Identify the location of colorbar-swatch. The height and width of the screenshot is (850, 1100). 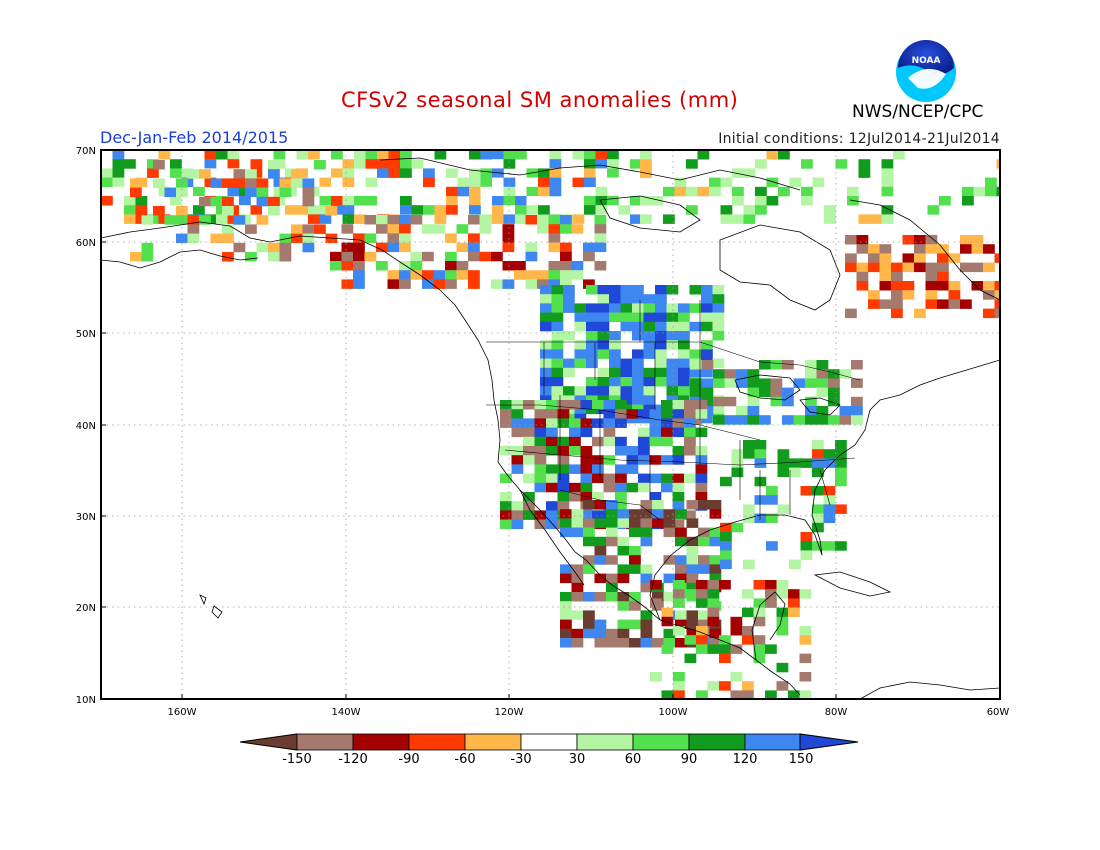
(605, 742).